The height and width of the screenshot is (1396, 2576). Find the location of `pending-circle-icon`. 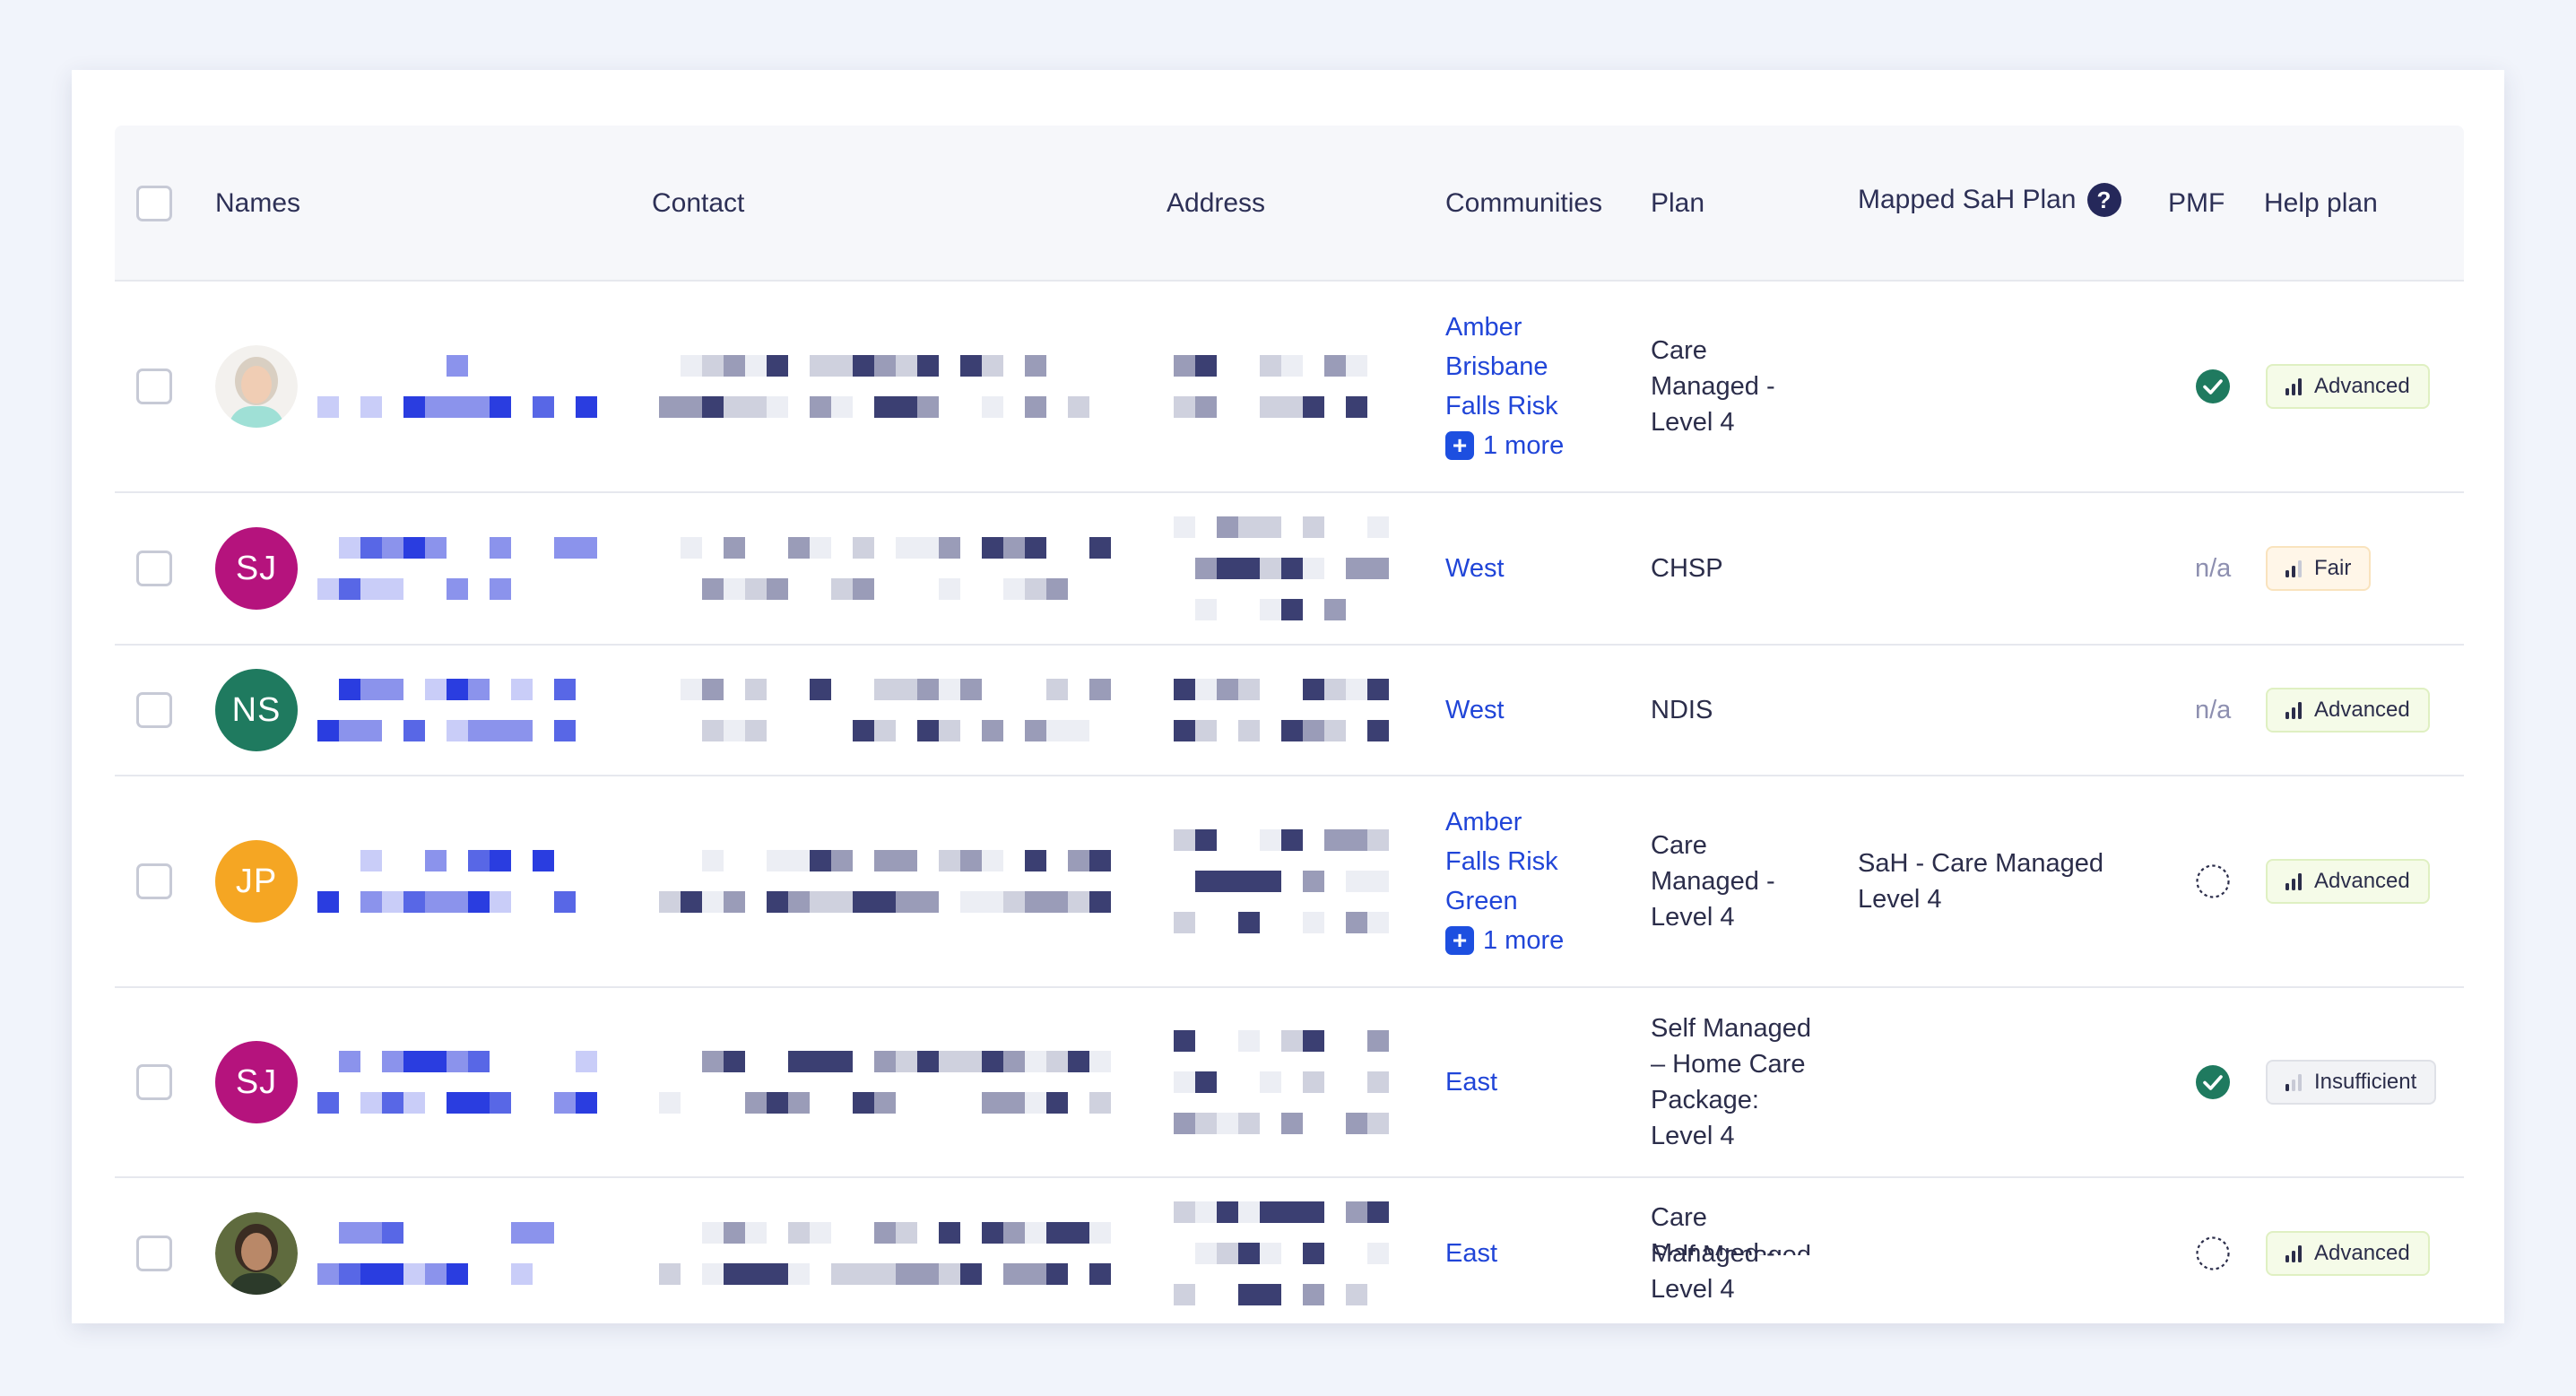

pending-circle-icon is located at coordinates (2213, 1253).